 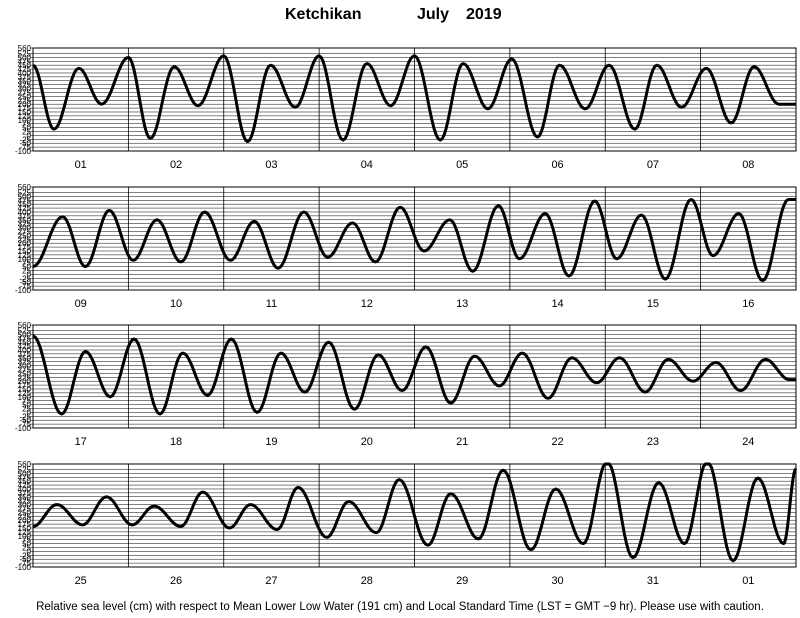 What do you see at coordinates (81, 165) in the screenshot?
I see `day-label: 01` at bounding box center [81, 165].